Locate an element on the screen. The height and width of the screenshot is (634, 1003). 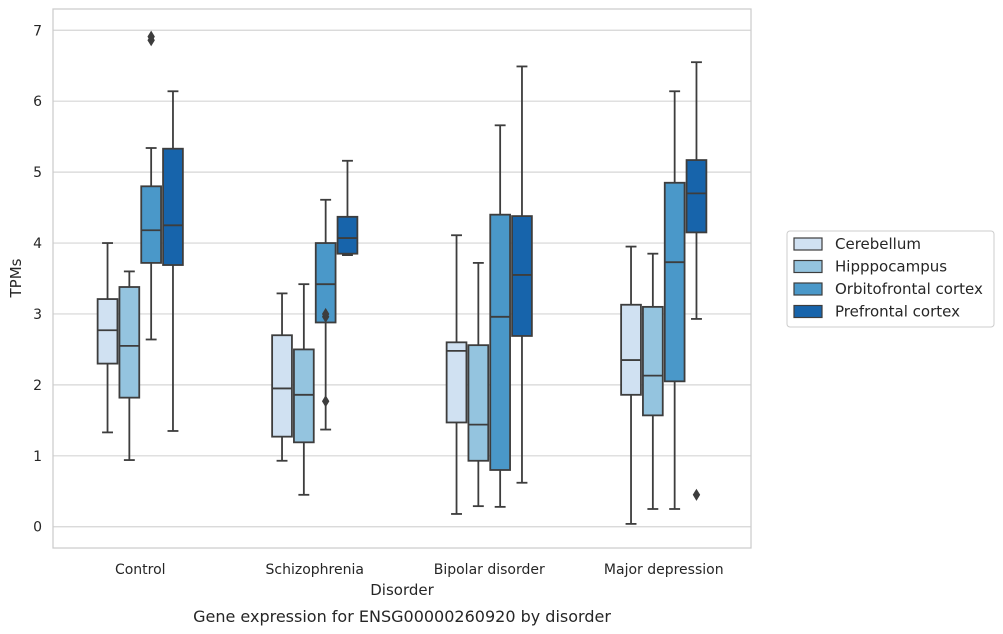
y-tick-labels: 0 1 2 3 4 5 6 7 is located at coordinates (37, 279).